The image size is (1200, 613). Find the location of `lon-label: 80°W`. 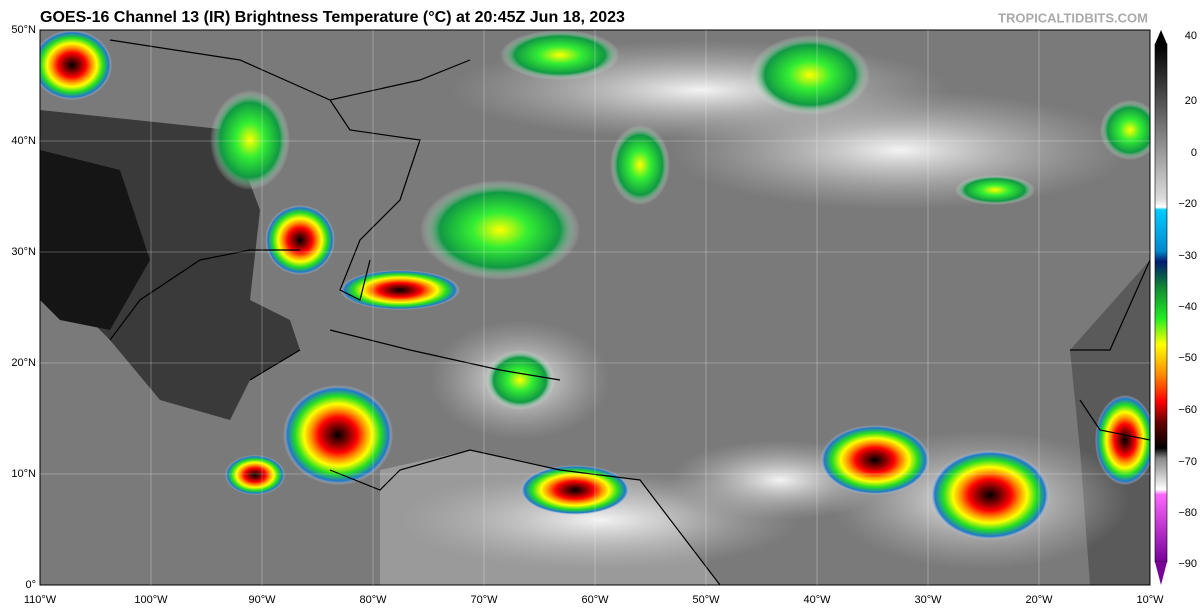

lon-label: 80°W is located at coordinates (373, 600).